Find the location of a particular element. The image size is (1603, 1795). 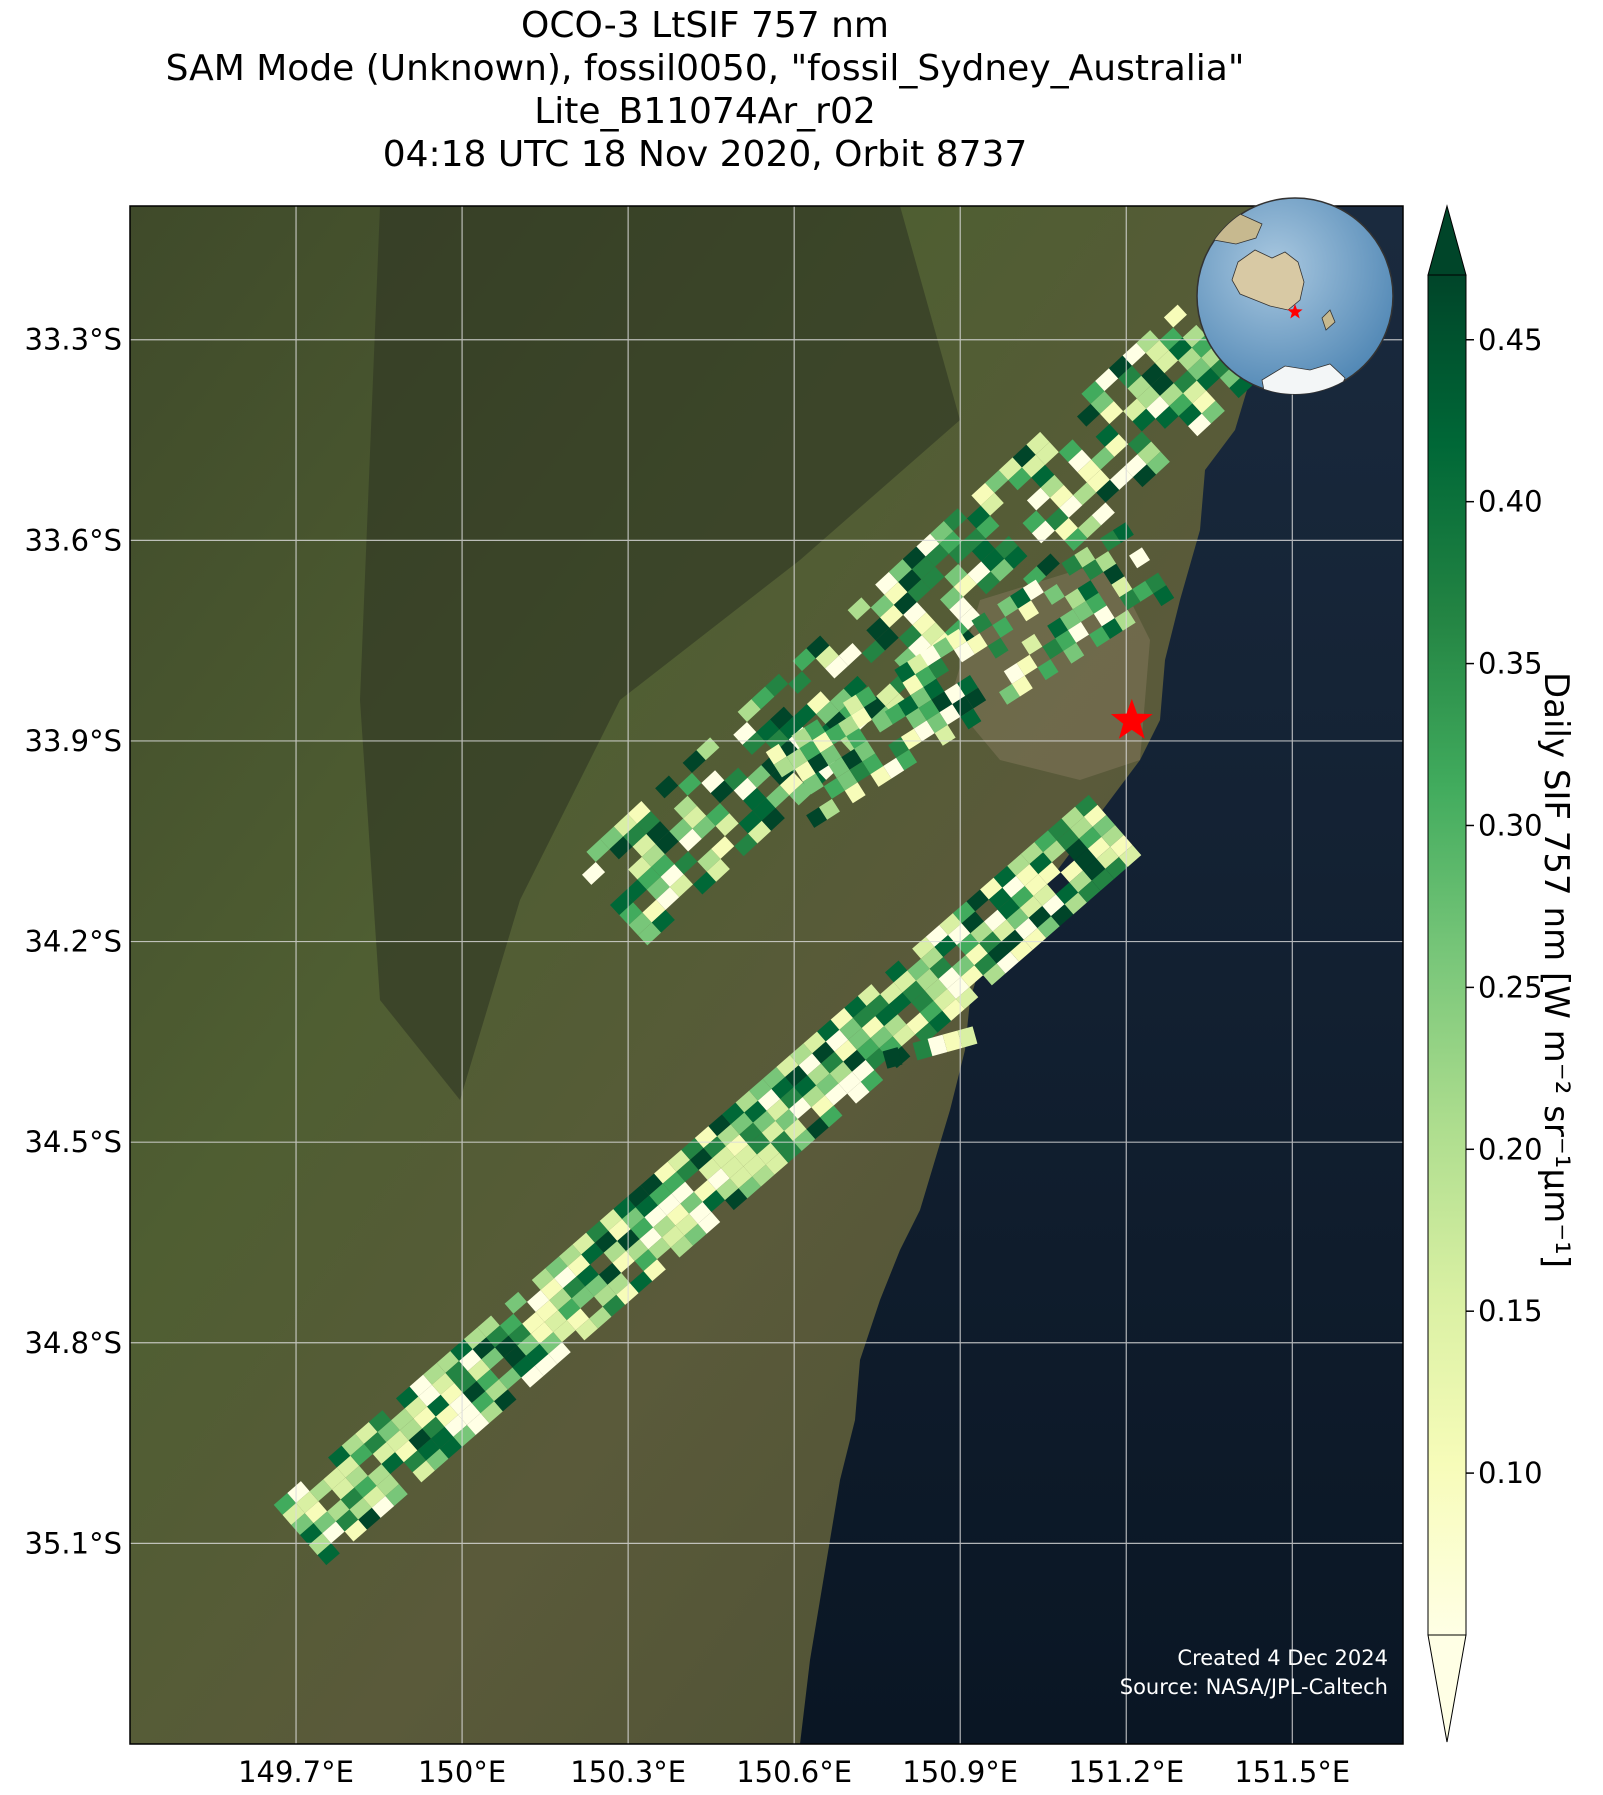

lon-tick-label: 150°E is located at coordinates (462, 1772).